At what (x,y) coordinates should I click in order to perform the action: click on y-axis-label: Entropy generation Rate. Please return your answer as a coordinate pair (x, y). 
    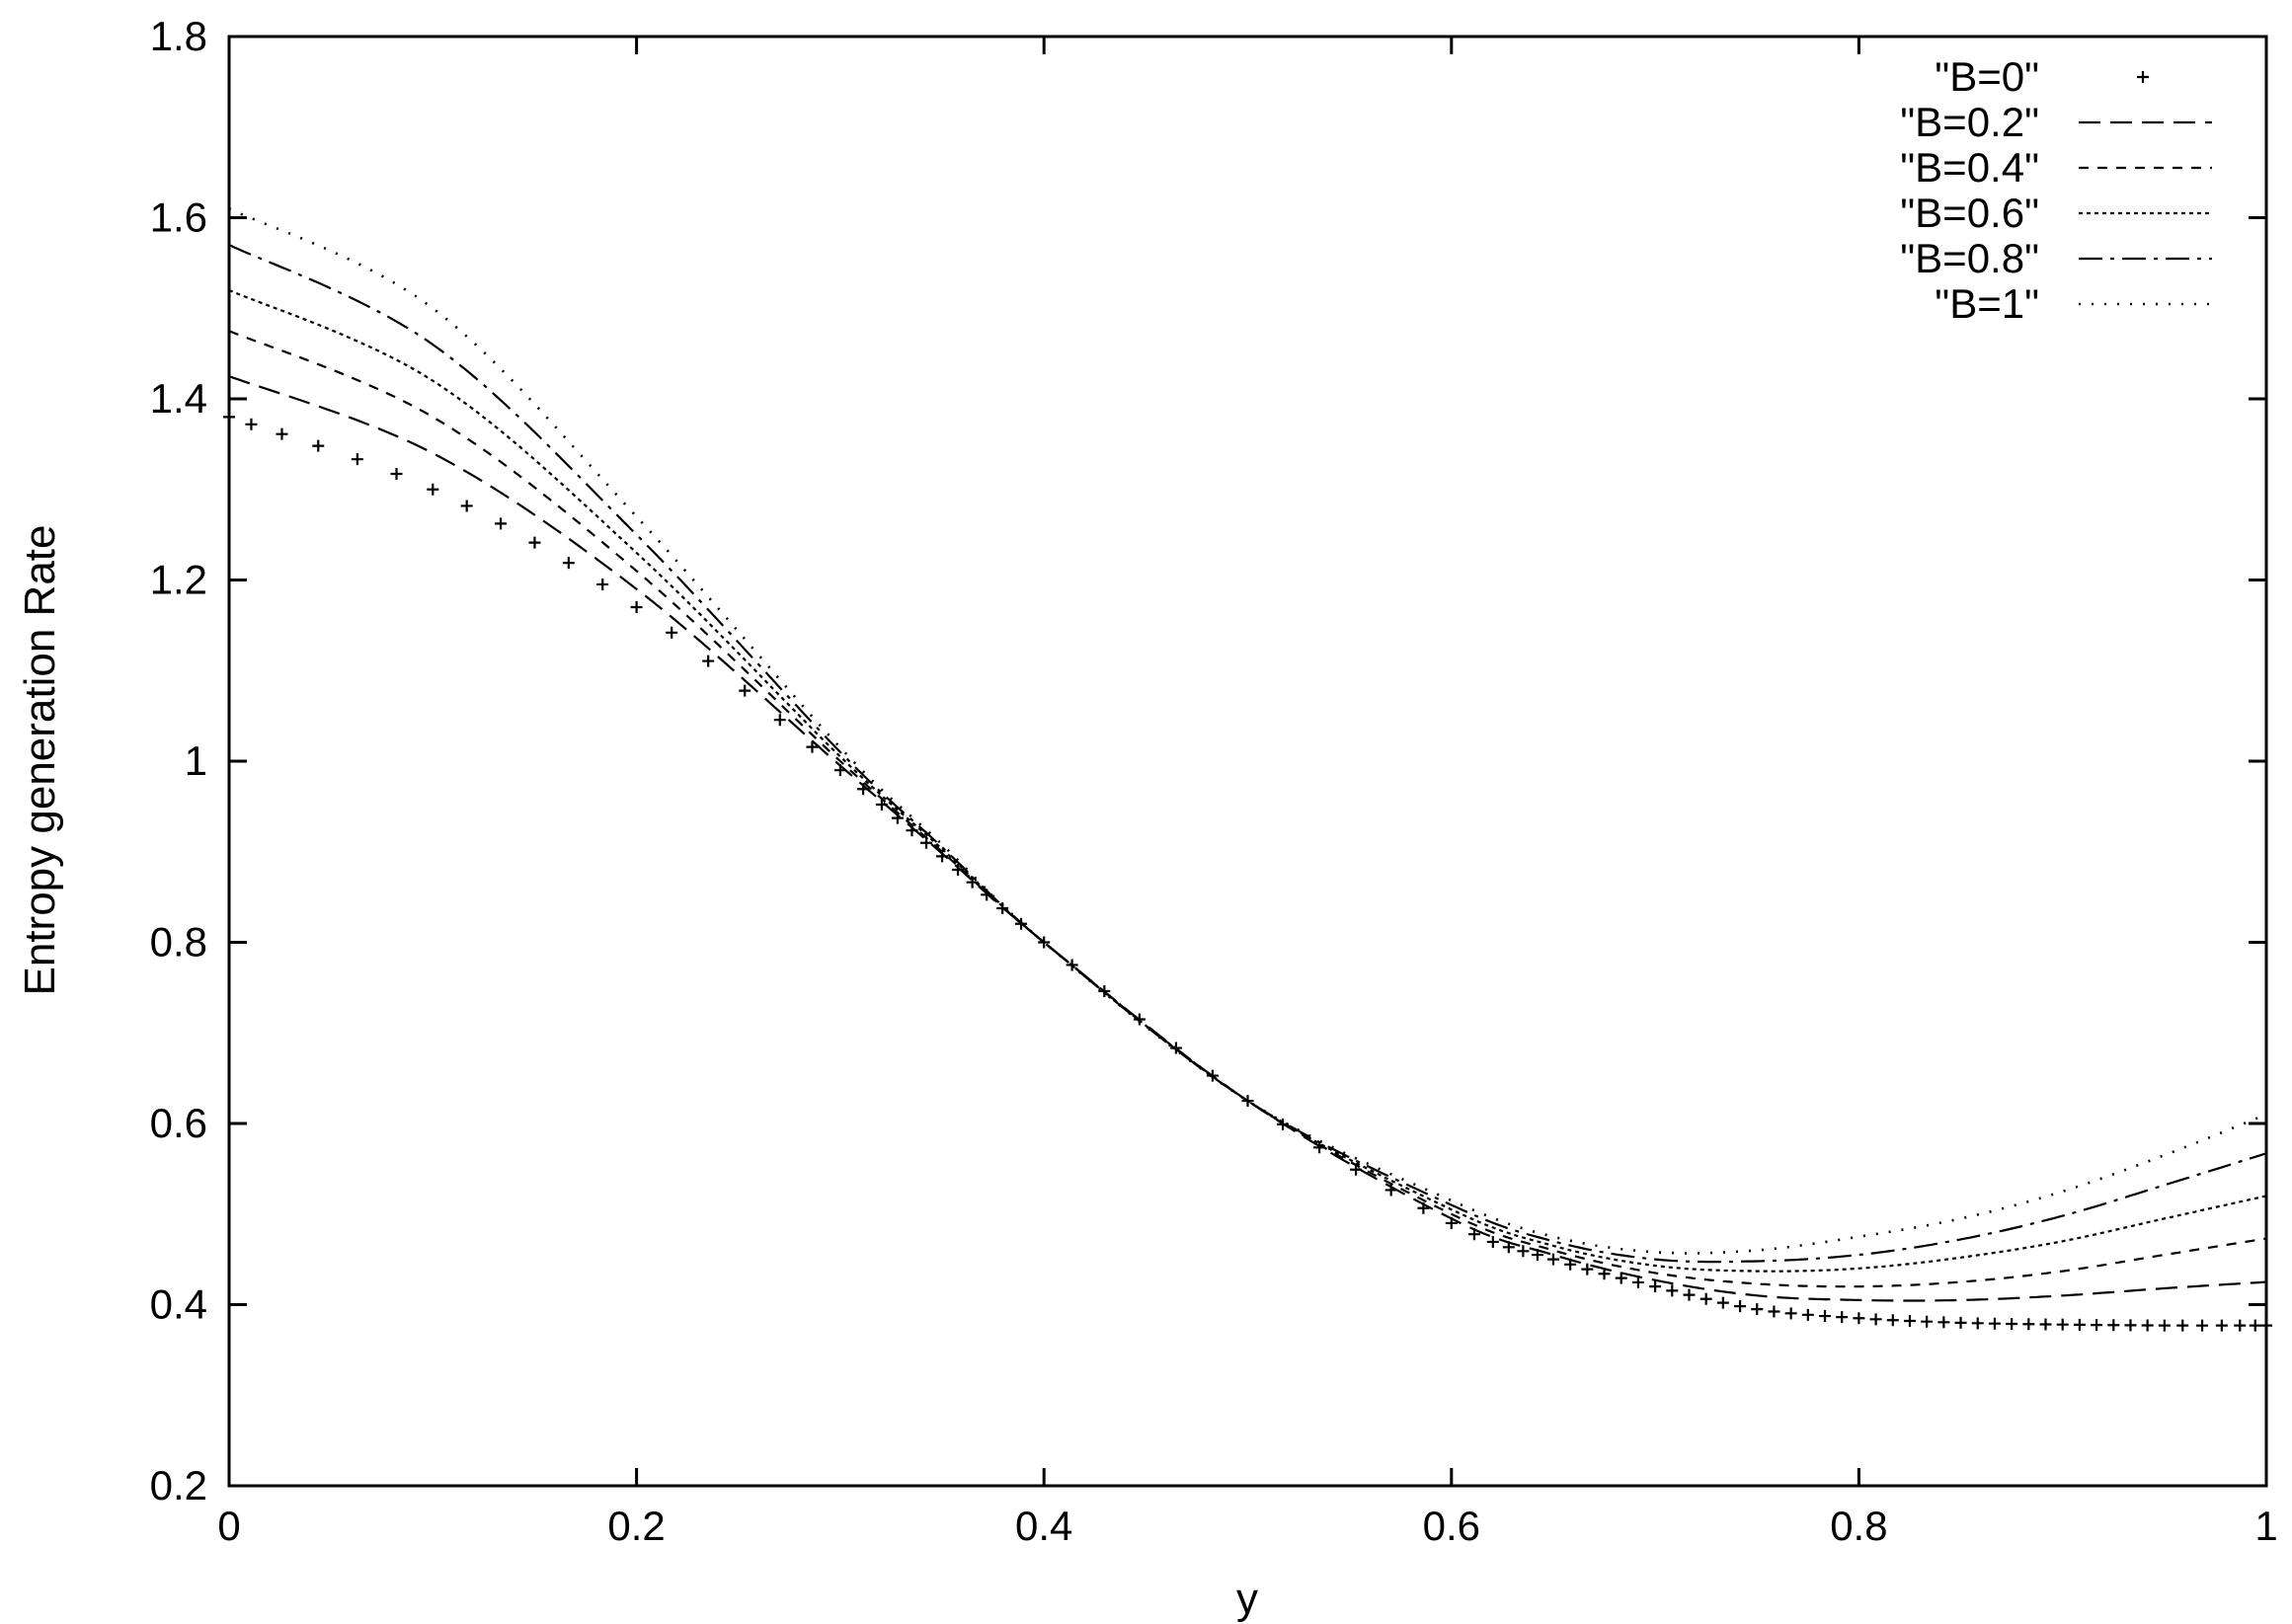
    Looking at the image, I should click on (40, 761).